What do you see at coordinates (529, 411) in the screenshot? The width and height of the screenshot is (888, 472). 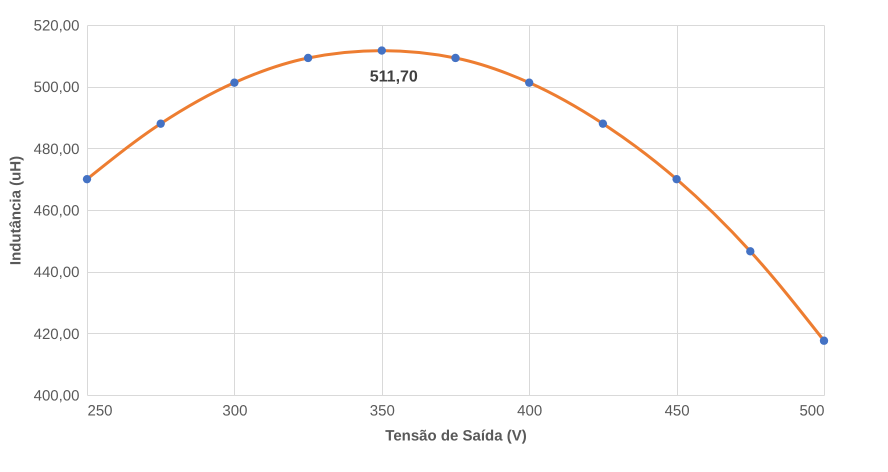 I see `x-tick-label: 400` at bounding box center [529, 411].